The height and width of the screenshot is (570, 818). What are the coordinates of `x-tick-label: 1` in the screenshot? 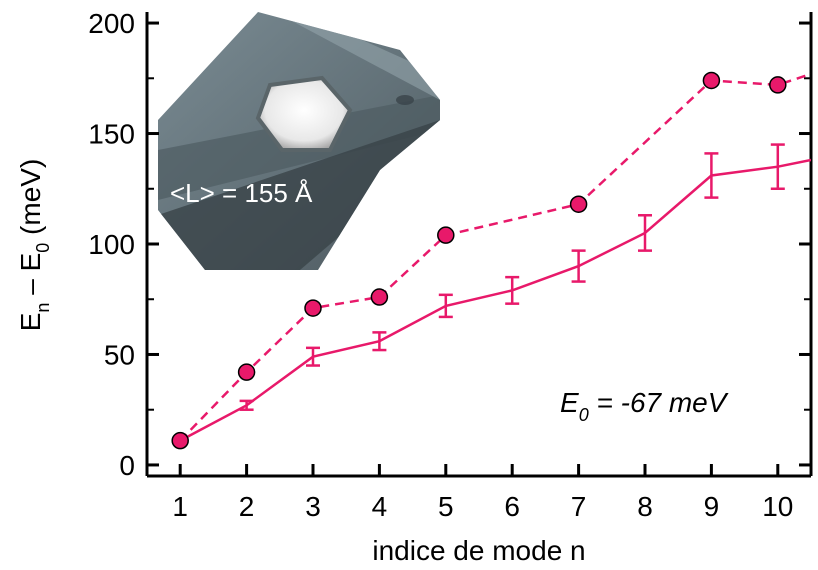 It's located at (180, 506).